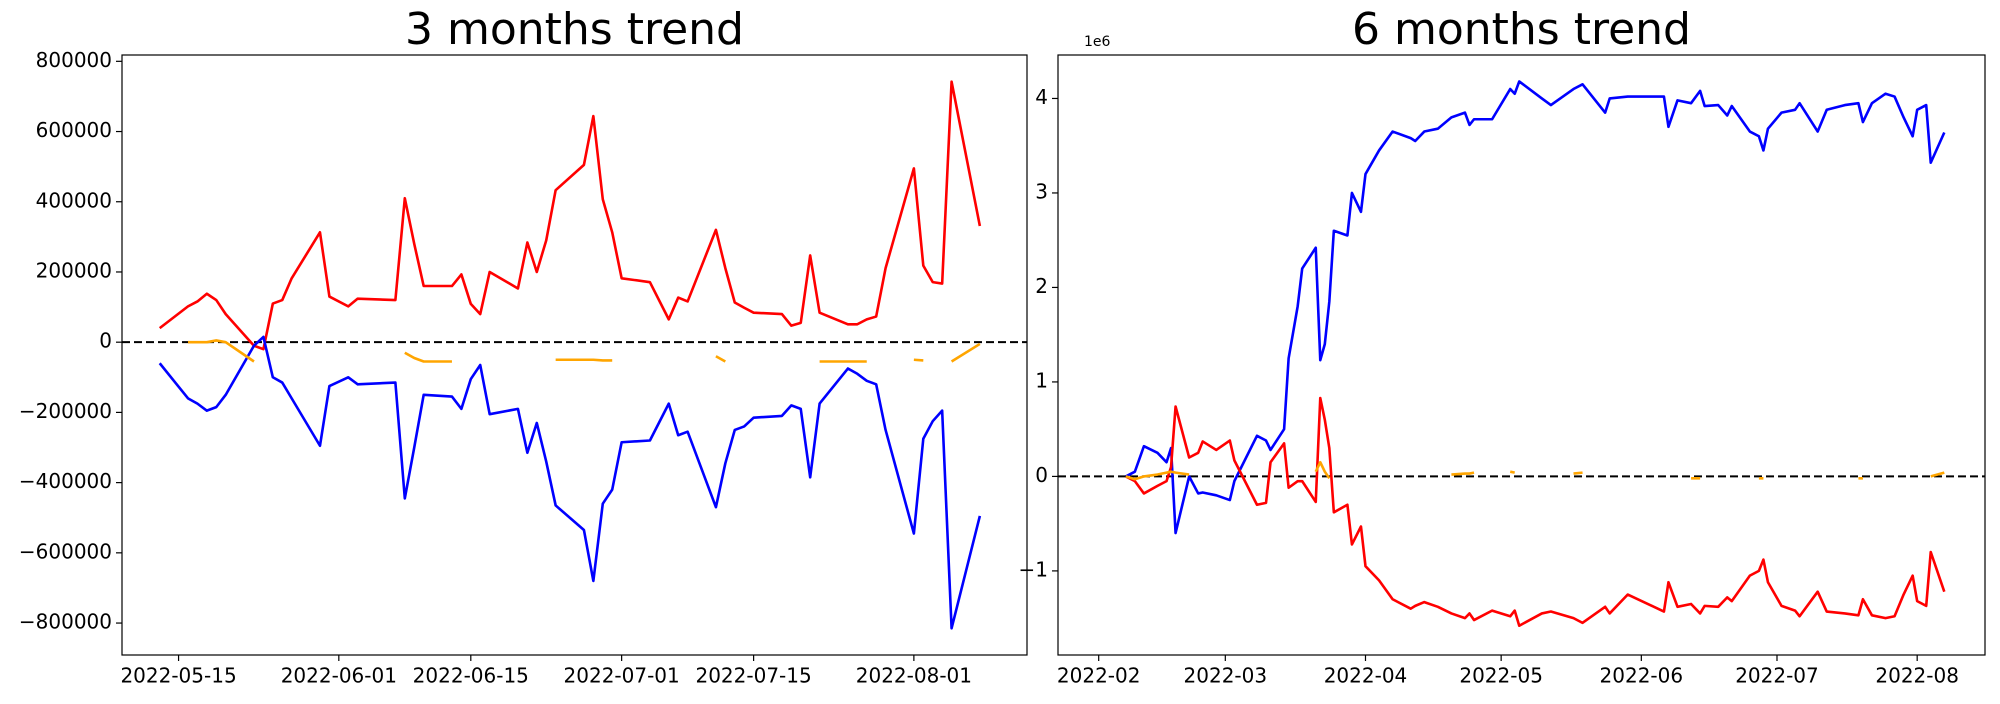 The image size is (2000, 704). Describe the element at coordinates (914, 676) in the screenshot. I see `x-tick-label: 2022-08-01` at that location.